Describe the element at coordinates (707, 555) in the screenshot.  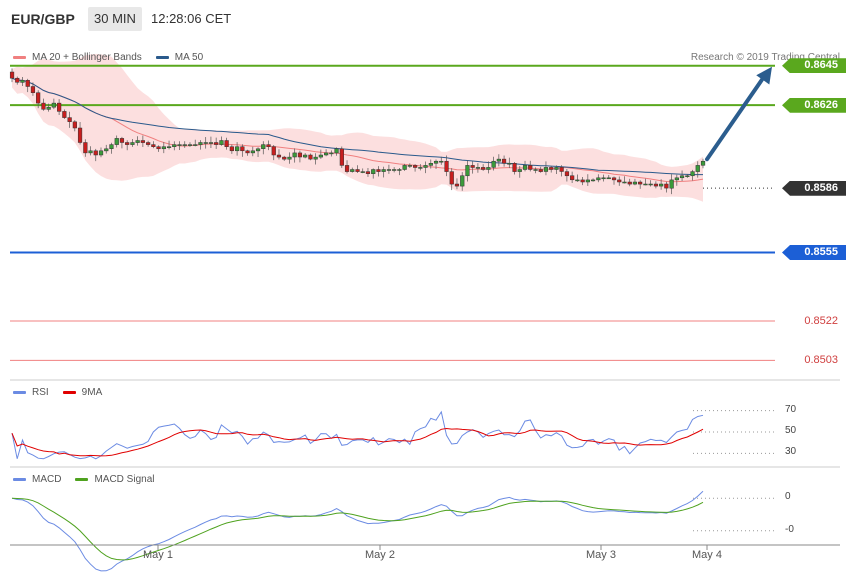
I see `x-tick-label: May 4` at that location.